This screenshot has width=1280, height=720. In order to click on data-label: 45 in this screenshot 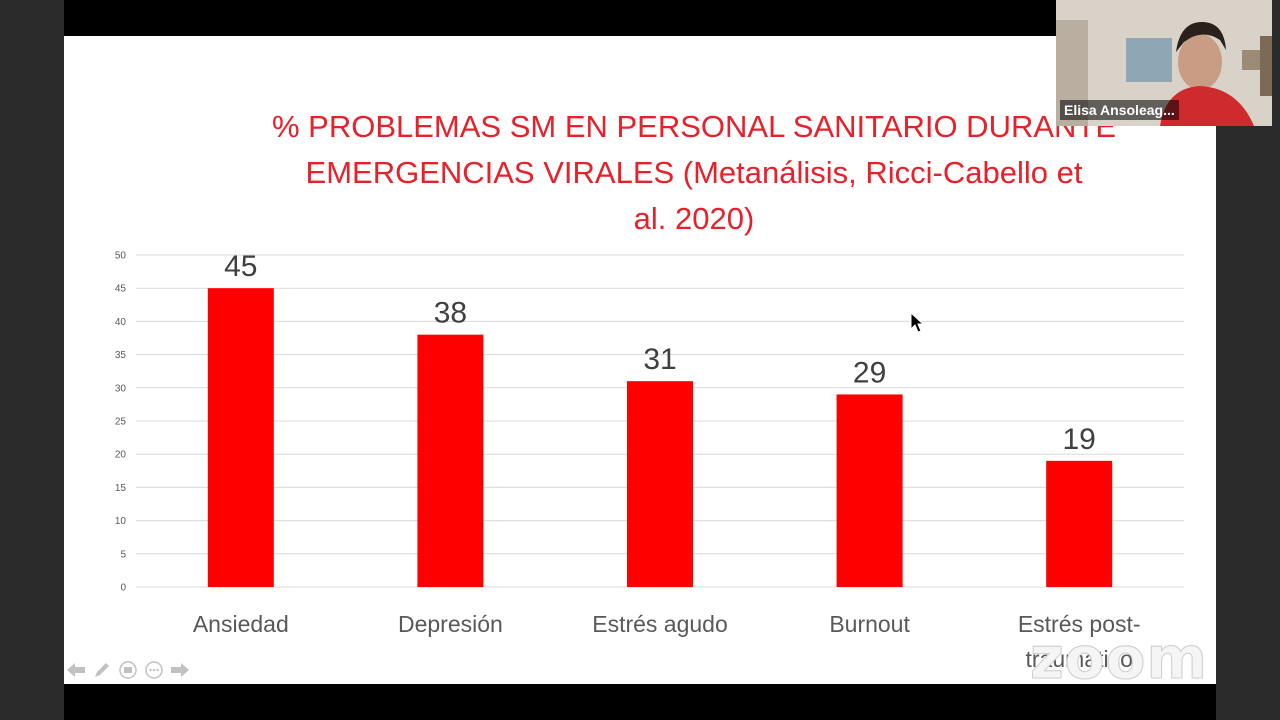, I will do `click(240, 266)`.